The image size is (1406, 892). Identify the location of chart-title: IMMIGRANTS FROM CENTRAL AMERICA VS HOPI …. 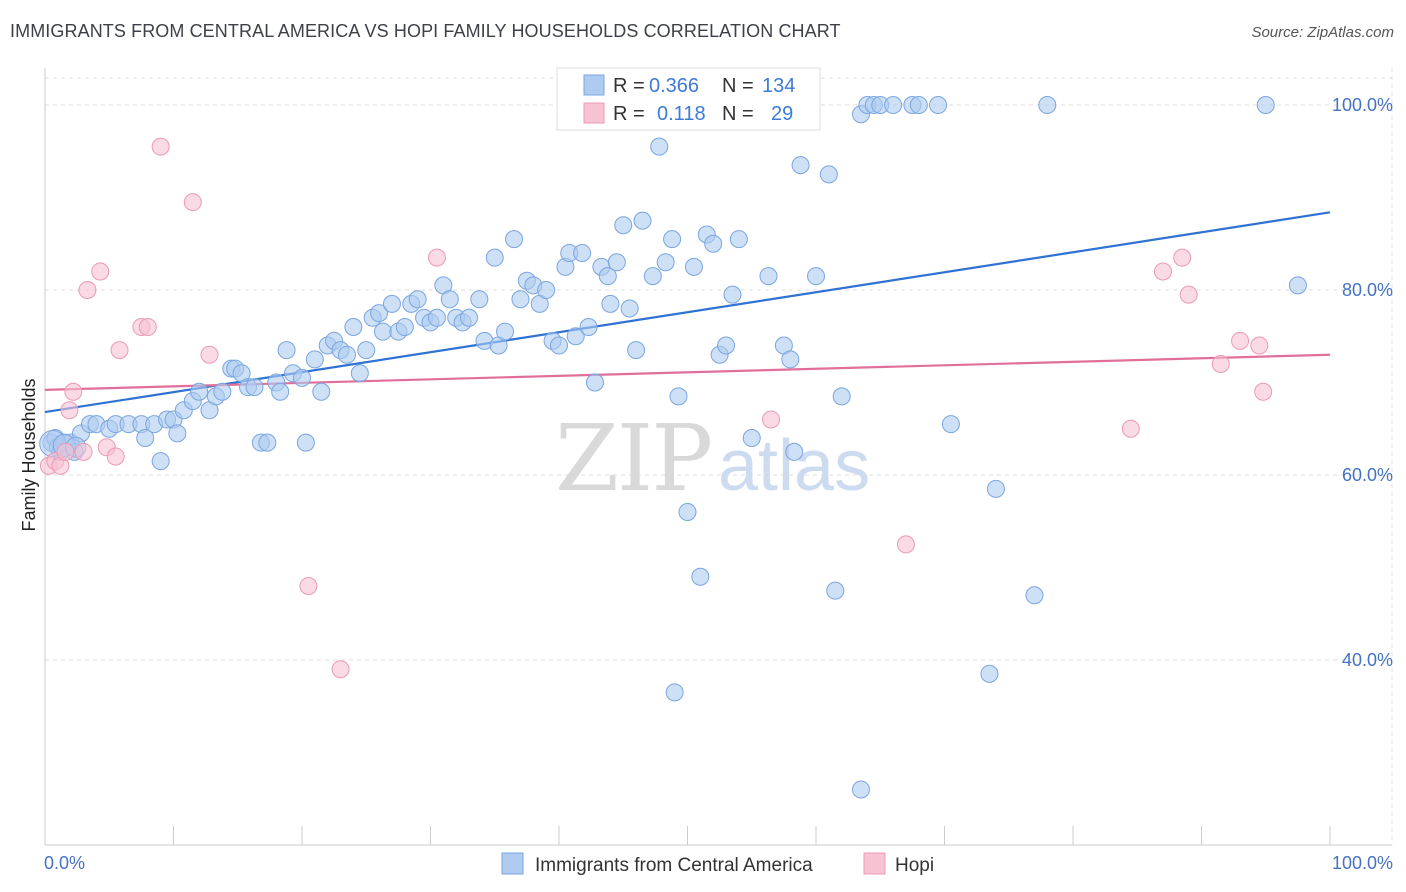
(425, 31).